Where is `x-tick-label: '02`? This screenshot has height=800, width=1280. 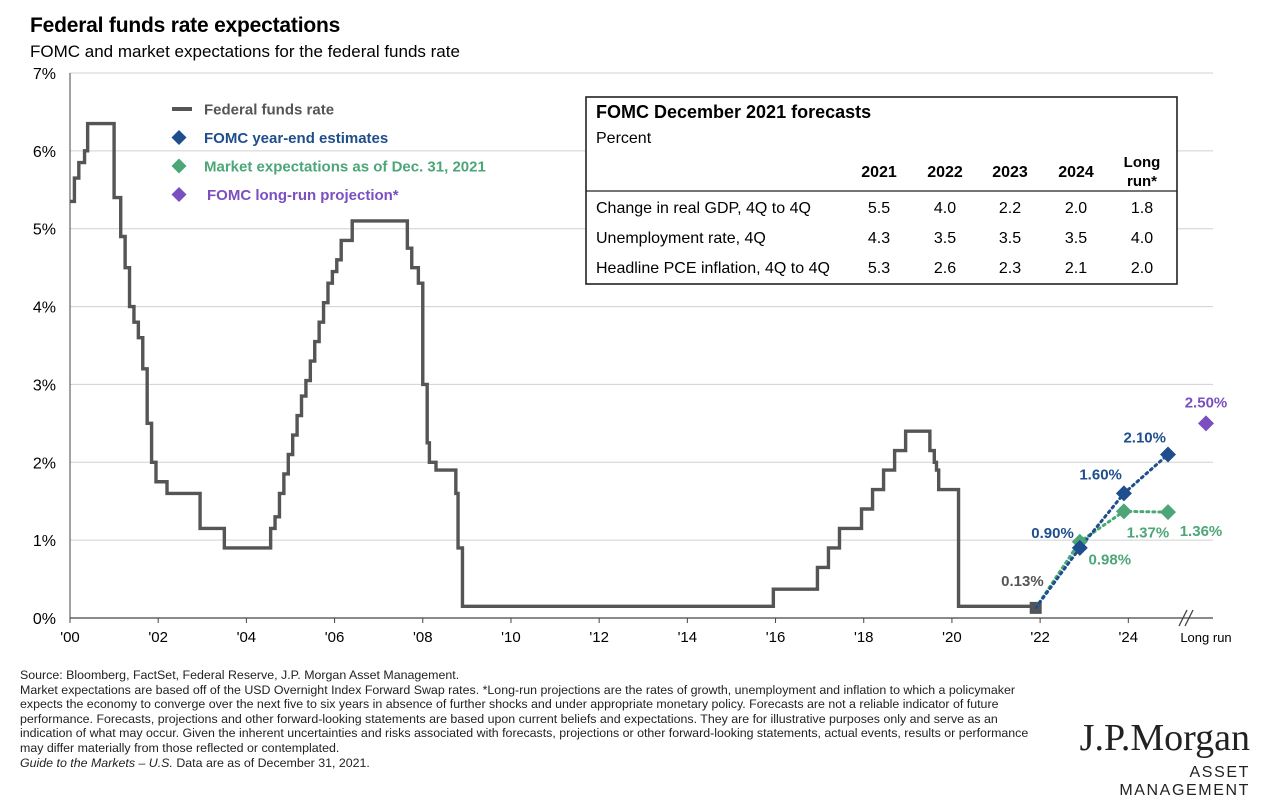
x-tick-label: '02 is located at coordinates (158, 637).